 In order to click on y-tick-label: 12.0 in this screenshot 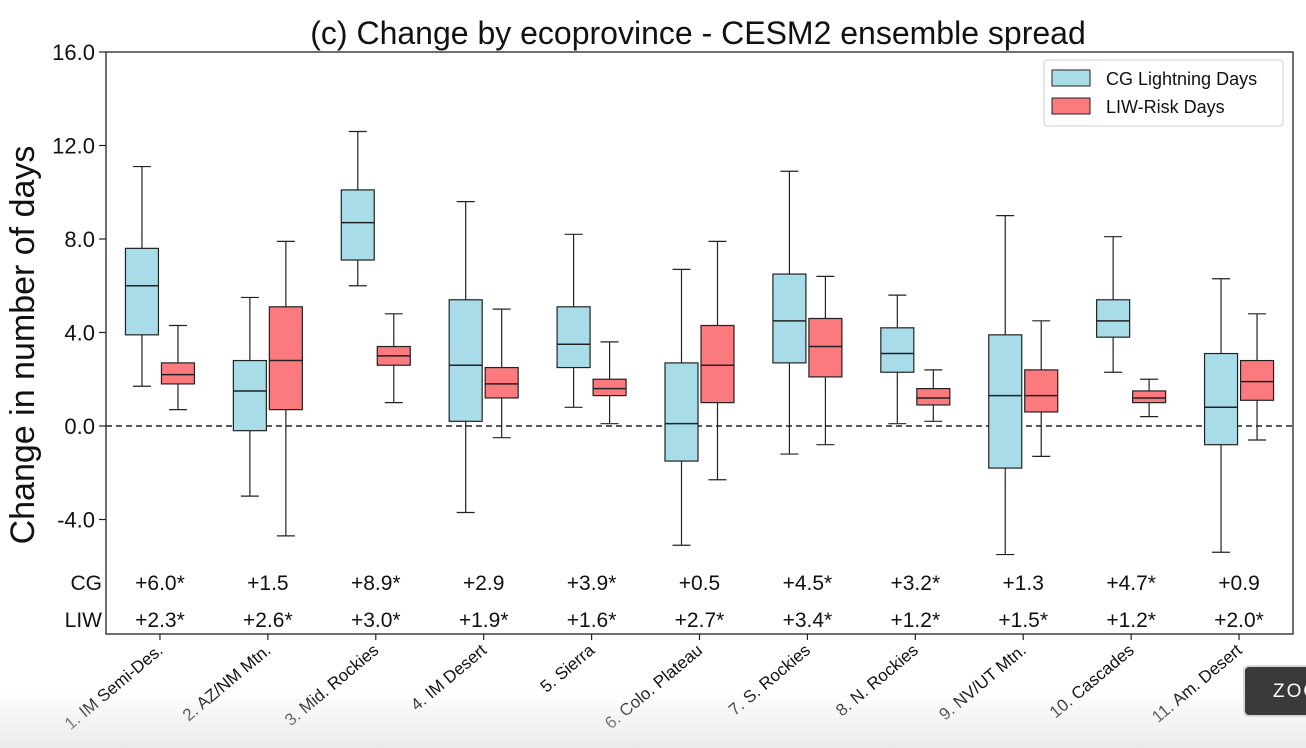, I will do `click(73, 146)`.